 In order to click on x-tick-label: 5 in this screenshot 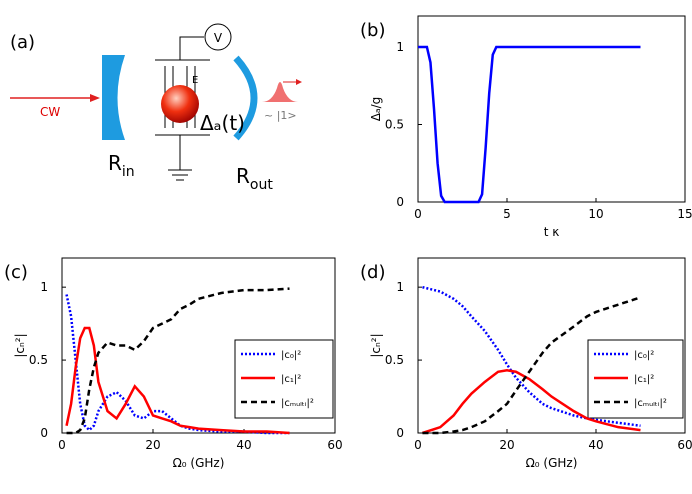, I will do `click(507, 214)`.